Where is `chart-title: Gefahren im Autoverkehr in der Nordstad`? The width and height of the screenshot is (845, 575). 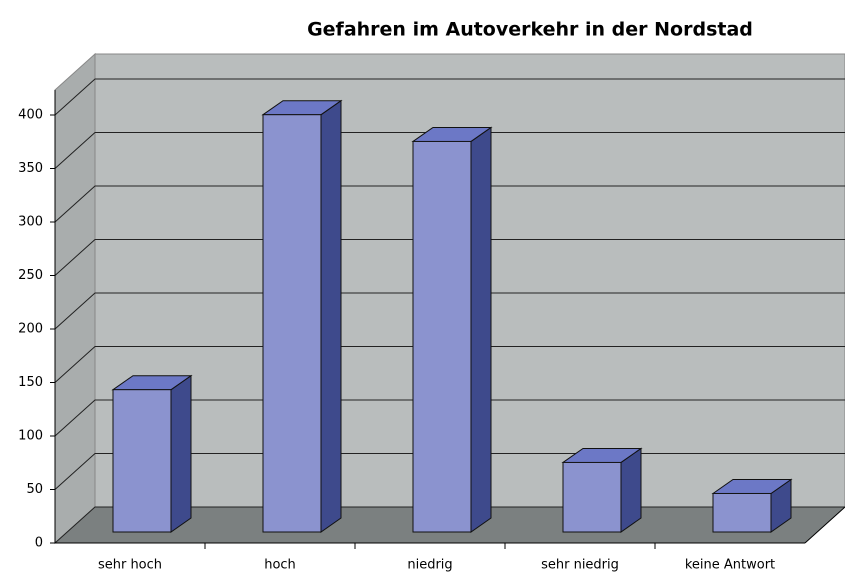 chart-title: Gefahren im Autoverkehr in der Nordstad is located at coordinates (530, 30).